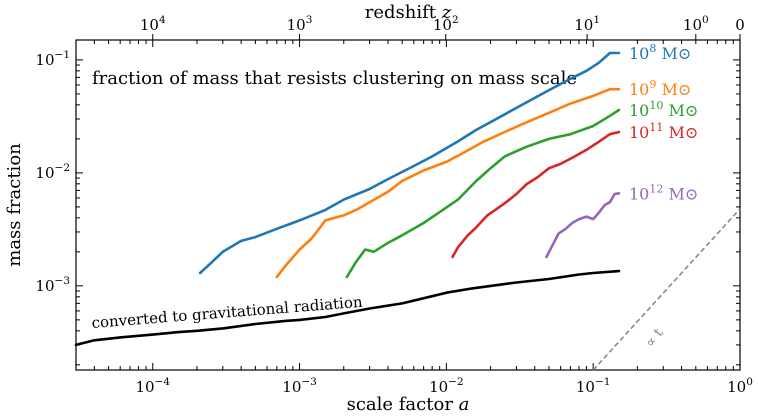  I want to click on series-label: 1010 M⊙, so click(663, 109).